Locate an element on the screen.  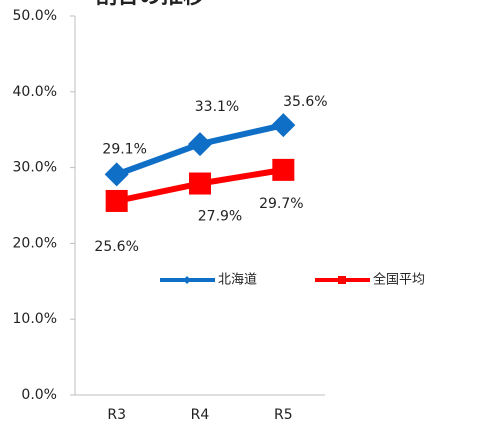
data-label: 33.1% is located at coordinates (217, 107).